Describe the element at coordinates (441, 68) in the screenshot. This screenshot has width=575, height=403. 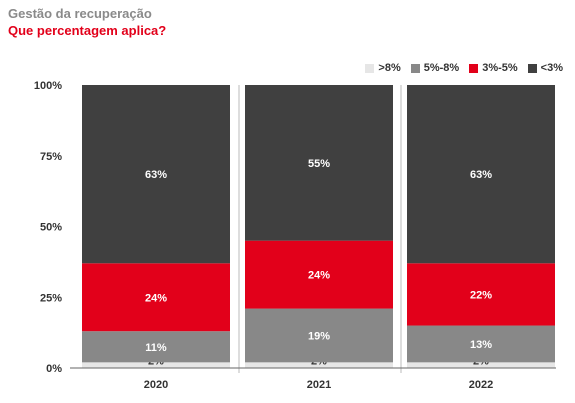
I see `legend-label-5-8: 5%-8%` at that location.